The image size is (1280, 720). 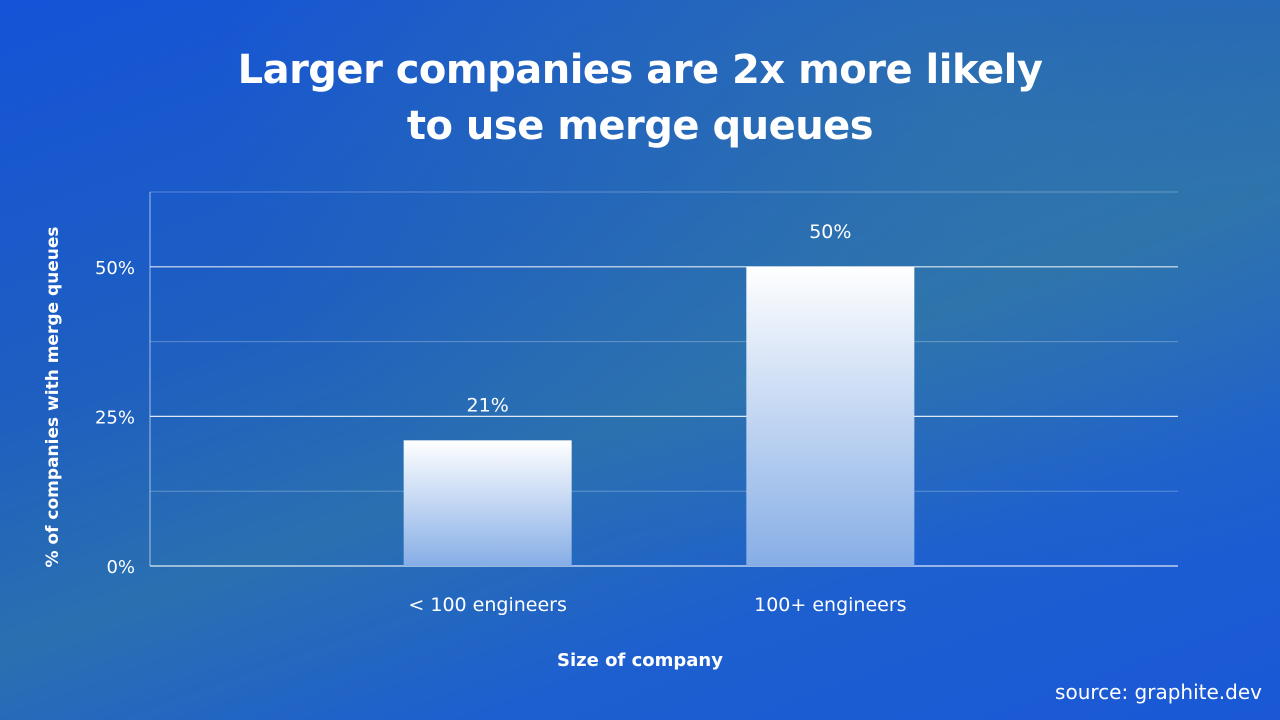 What do you see at coordinates (487, 605) in the screenshot?
I see `category-label-0: < 100 engineers` at bounding box center [487, 605].